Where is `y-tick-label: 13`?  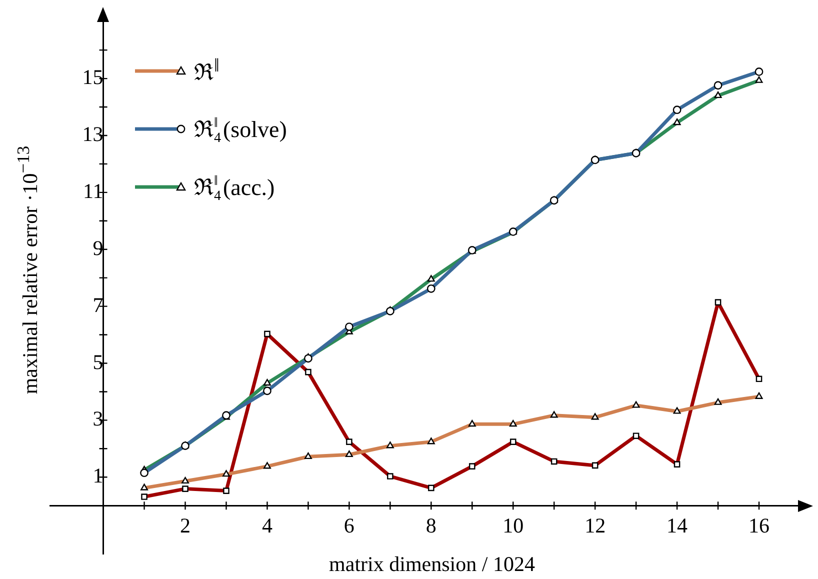
y-tick-label: 13 is located at coordinates (93, 134).